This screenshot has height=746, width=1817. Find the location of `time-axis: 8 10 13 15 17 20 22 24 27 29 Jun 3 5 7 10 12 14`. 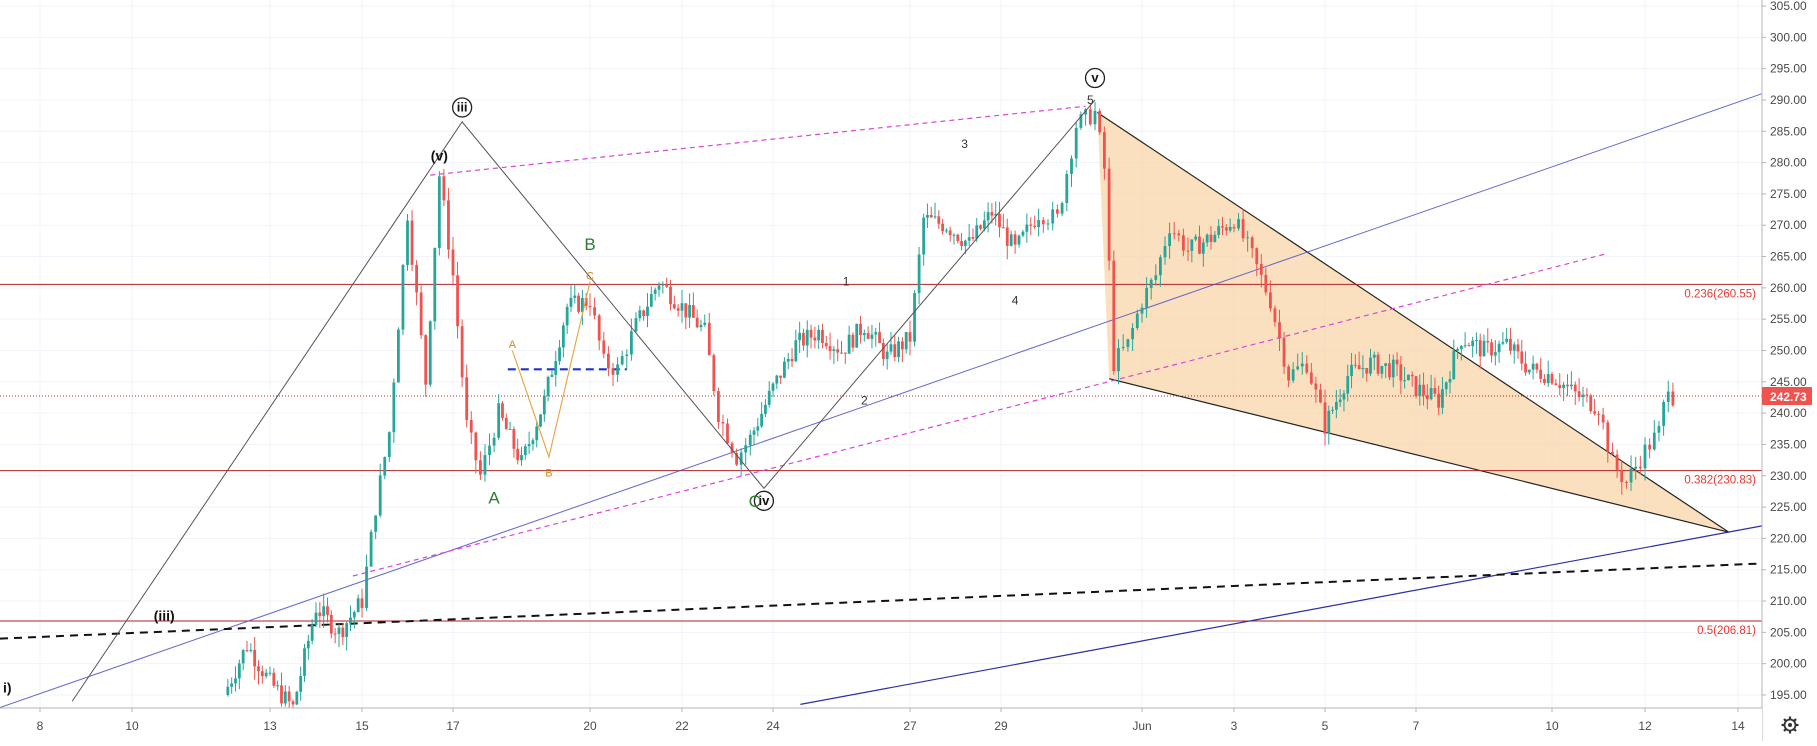

time-axis: 8 10 13 15 17 20 22 24 27 29 Jun 3 5 7 10 12 14 is located at coordinates (881, 724).